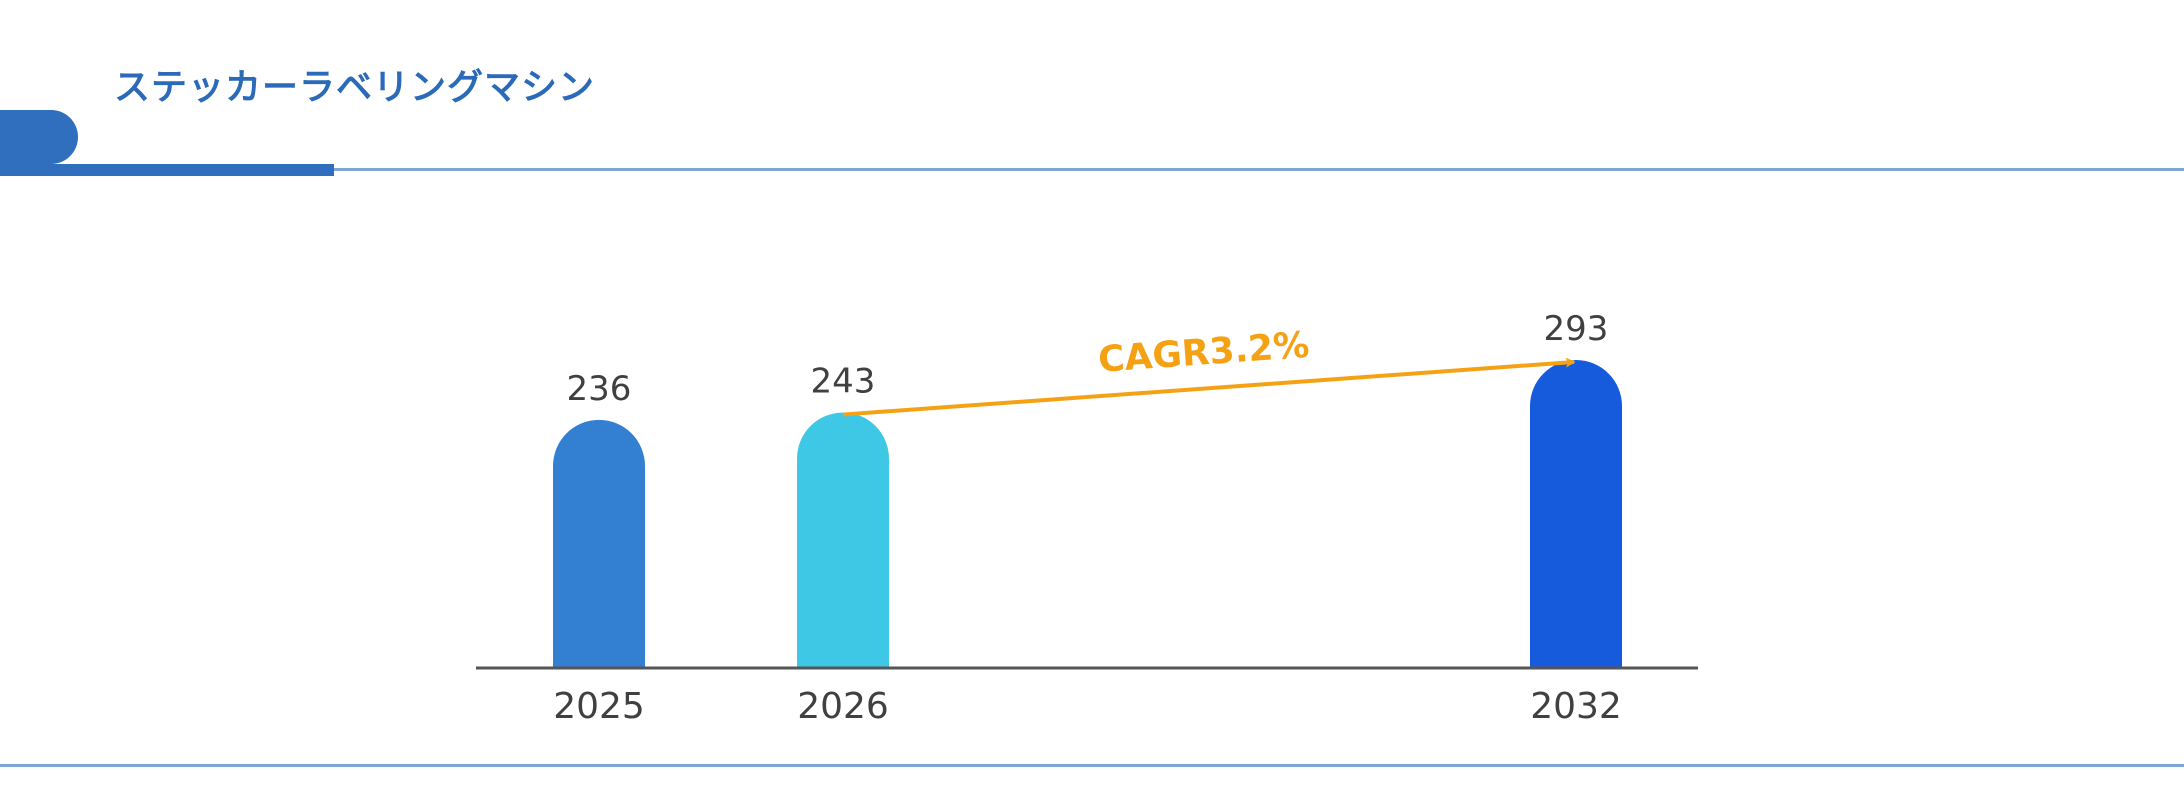 Image resolution: width=2184 pixels, height=796 pixels. I want to click on bar-2026, so click(843, 540).